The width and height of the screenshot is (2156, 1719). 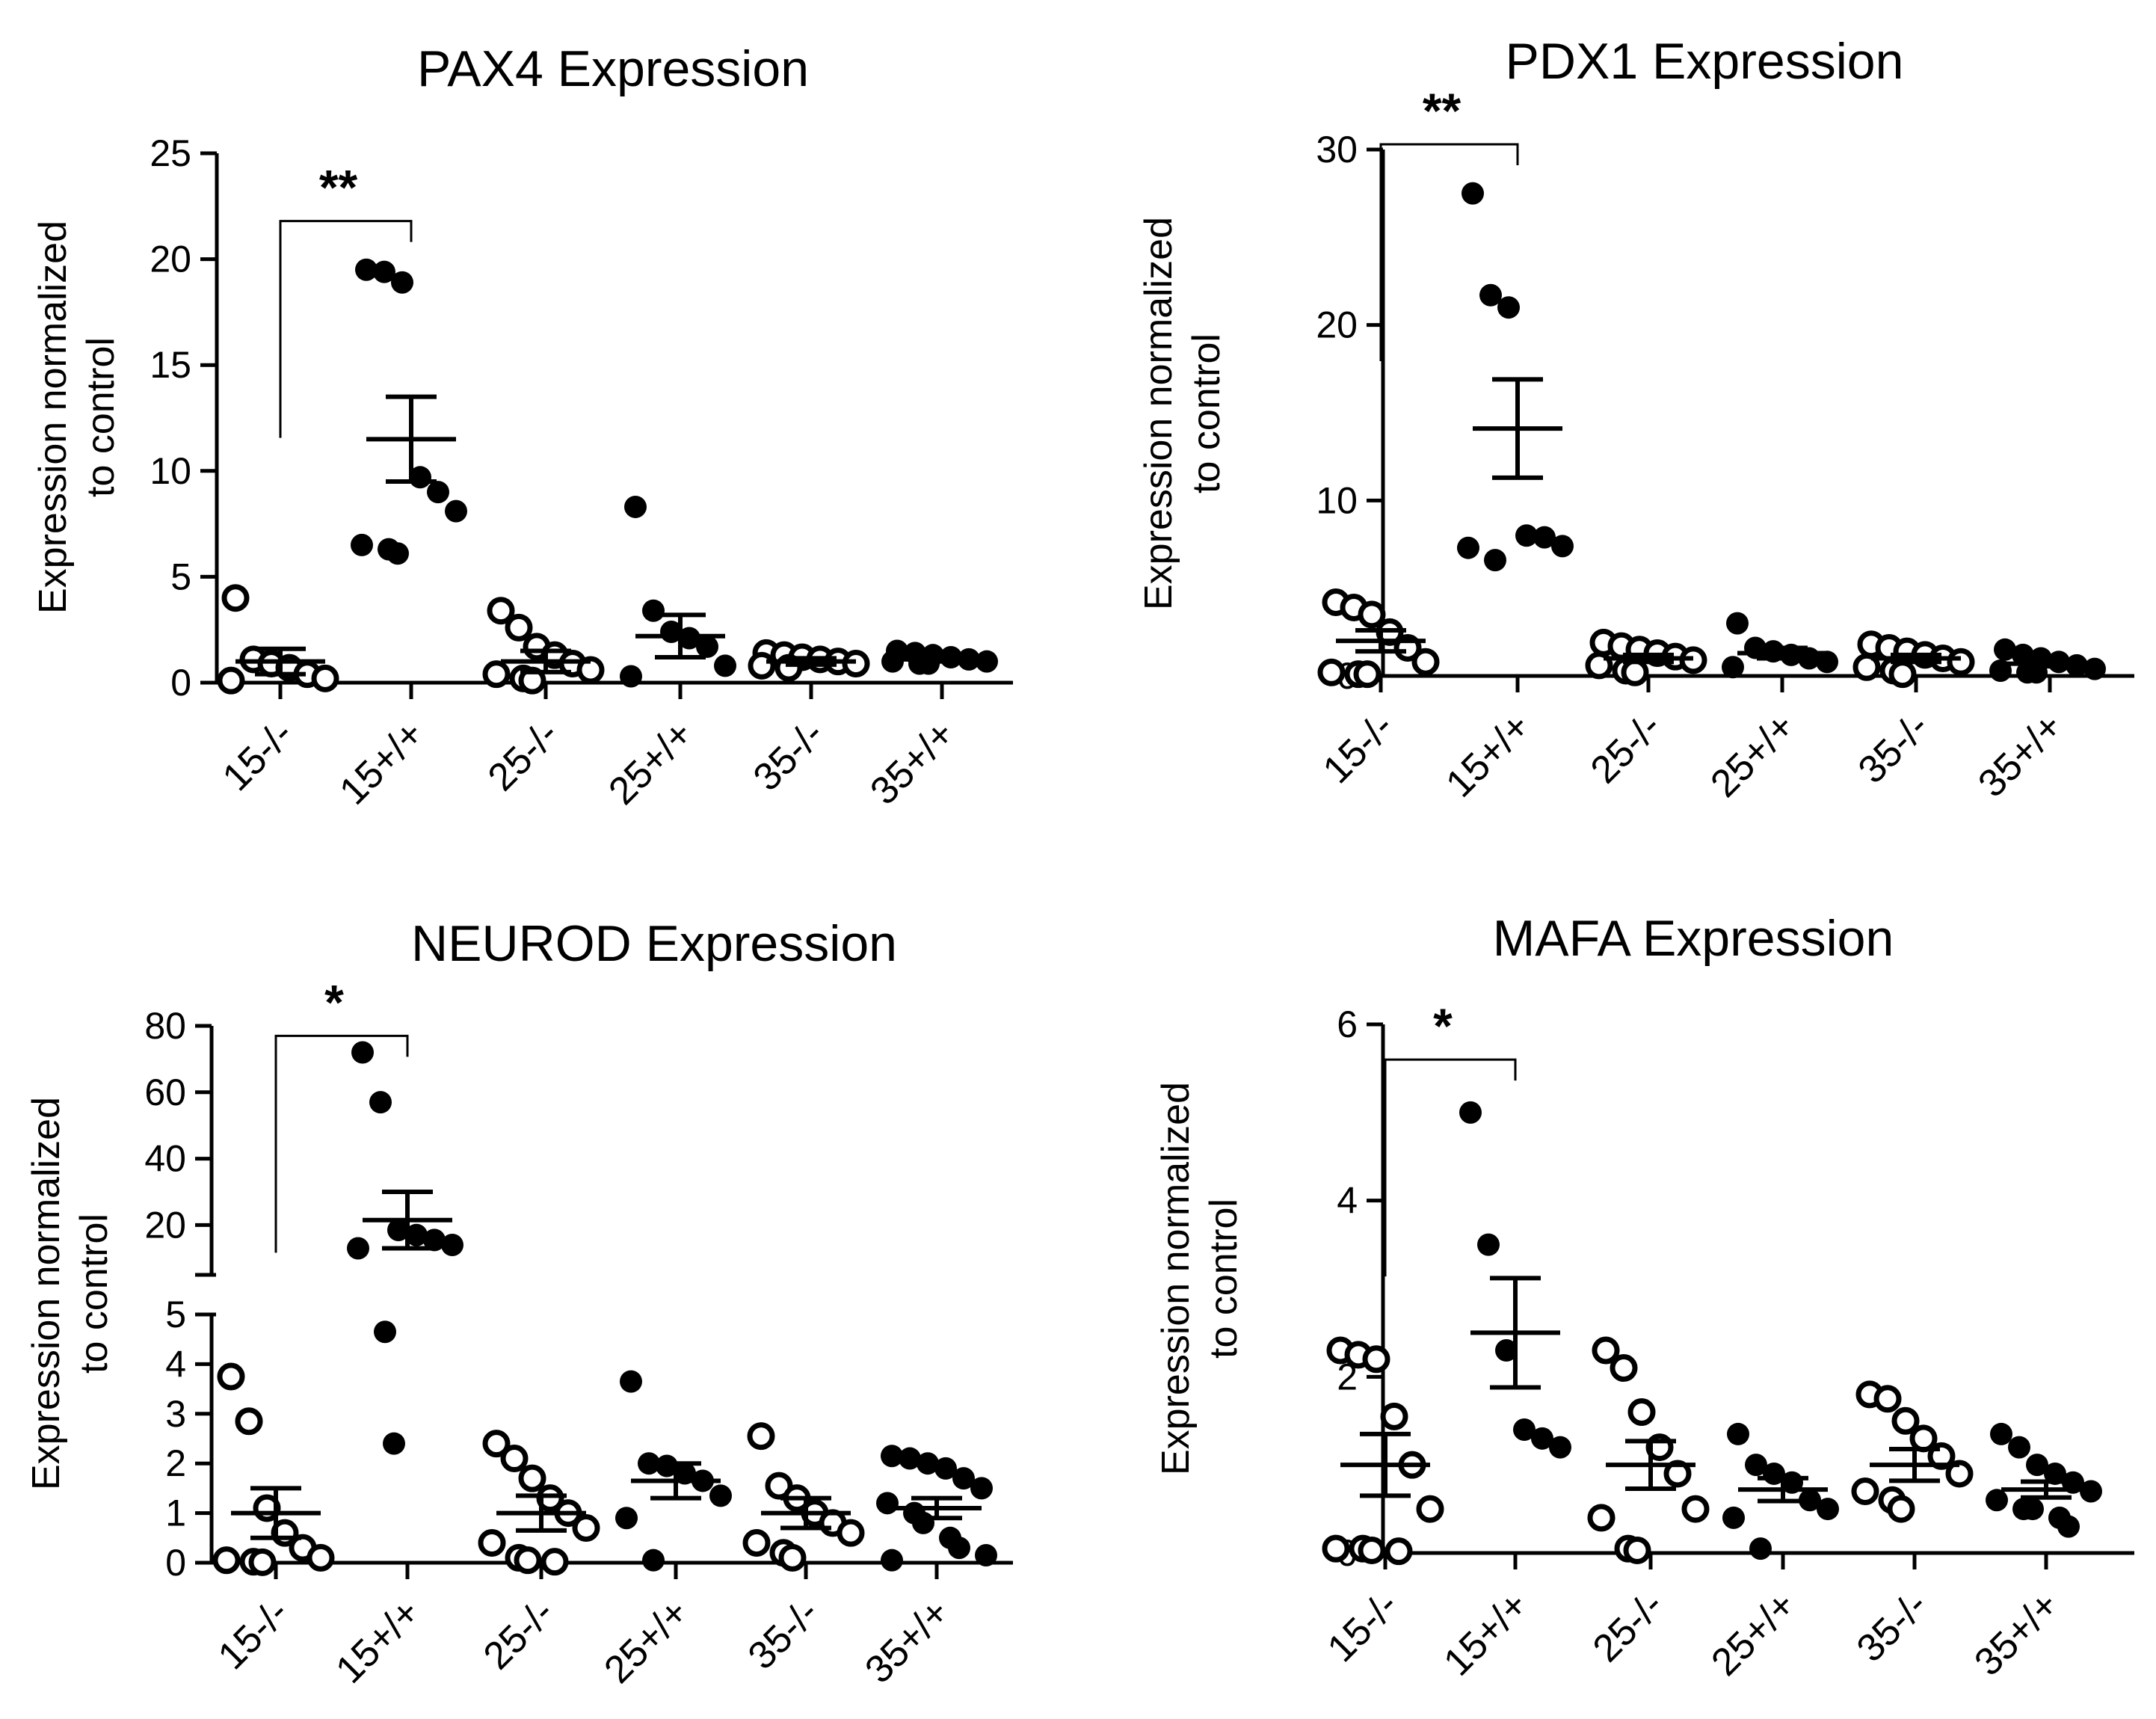 What do you see at coordinates (907, 1641) in the screenshot?
I see `x-tick-label: 35+/+` at bounding box center [907, 1641].